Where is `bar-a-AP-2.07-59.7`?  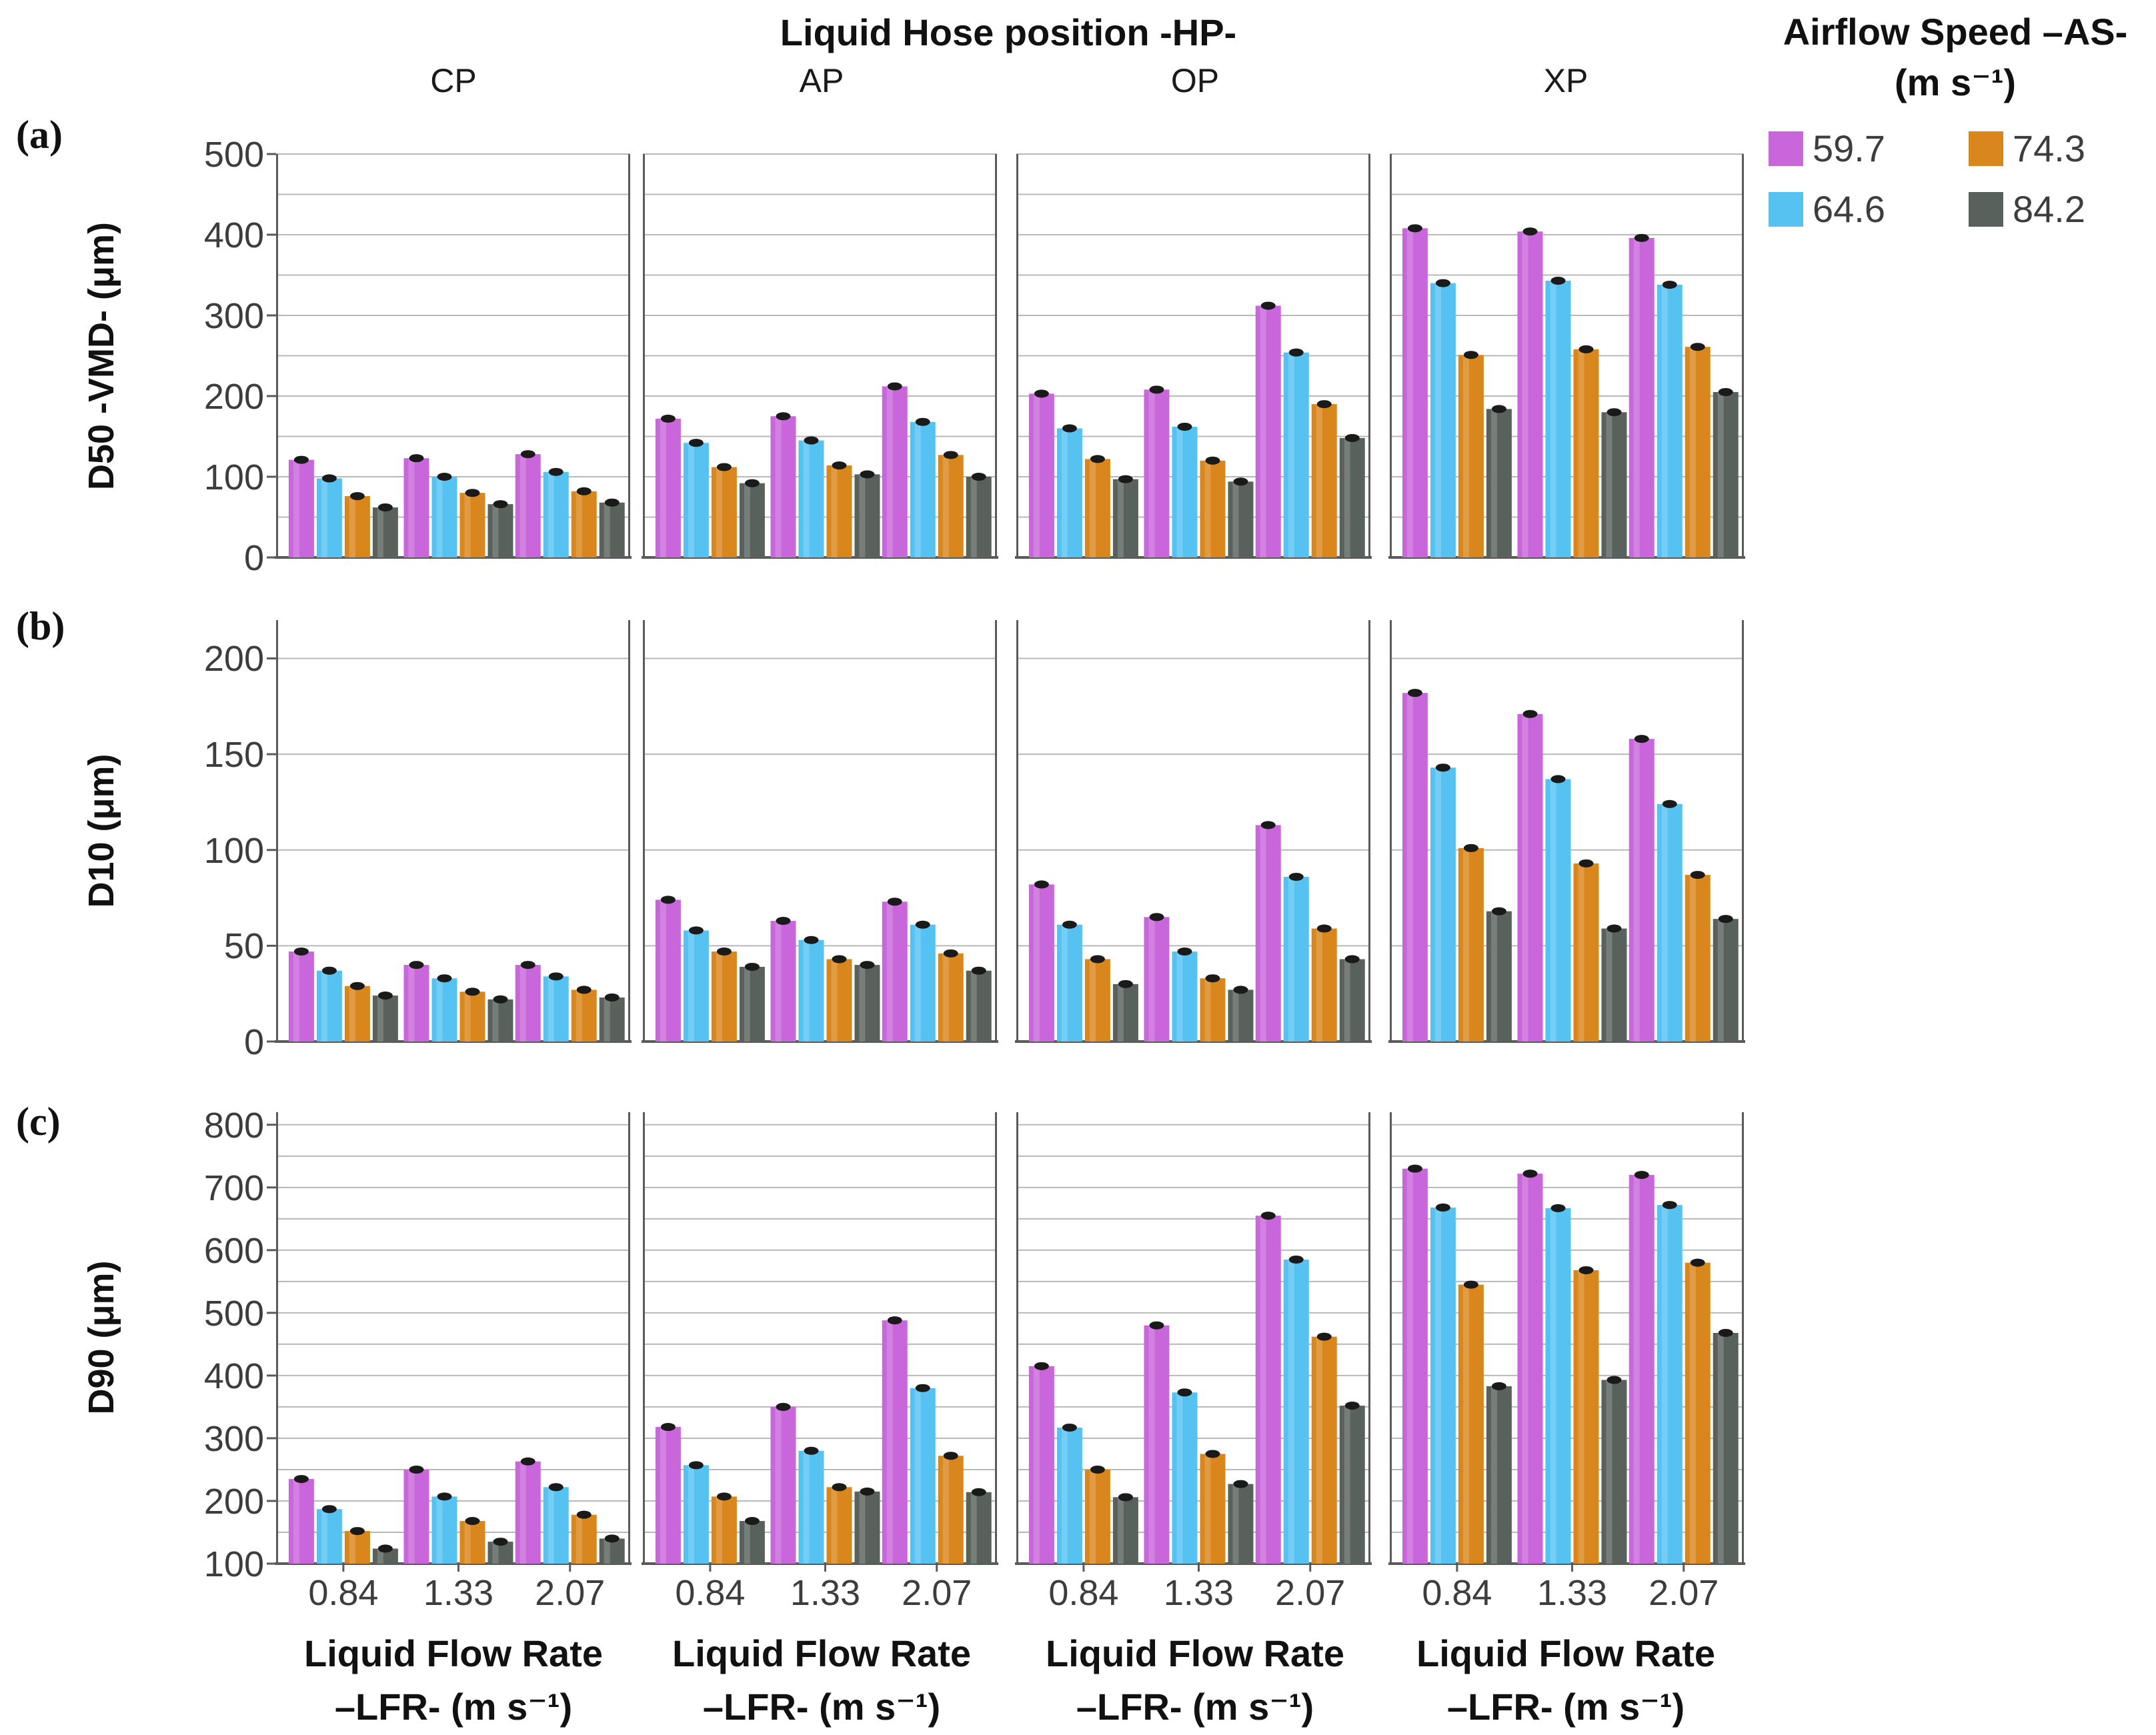 bar-a-AP-2.07-59.7 is located at coordinates (895, 472).